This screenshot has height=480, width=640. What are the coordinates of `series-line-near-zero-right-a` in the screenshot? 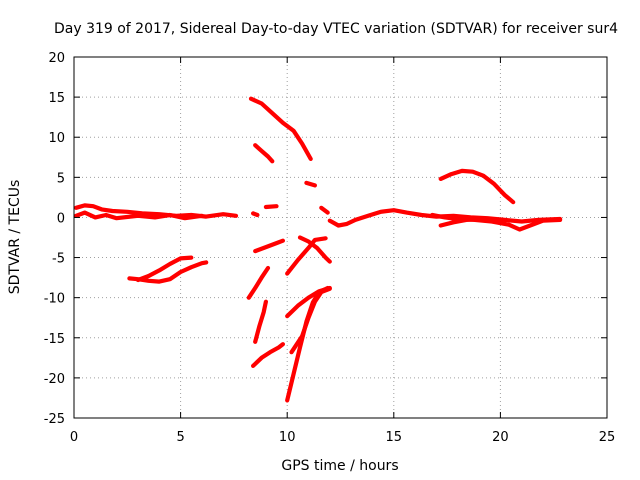 It's located at (445, 218).